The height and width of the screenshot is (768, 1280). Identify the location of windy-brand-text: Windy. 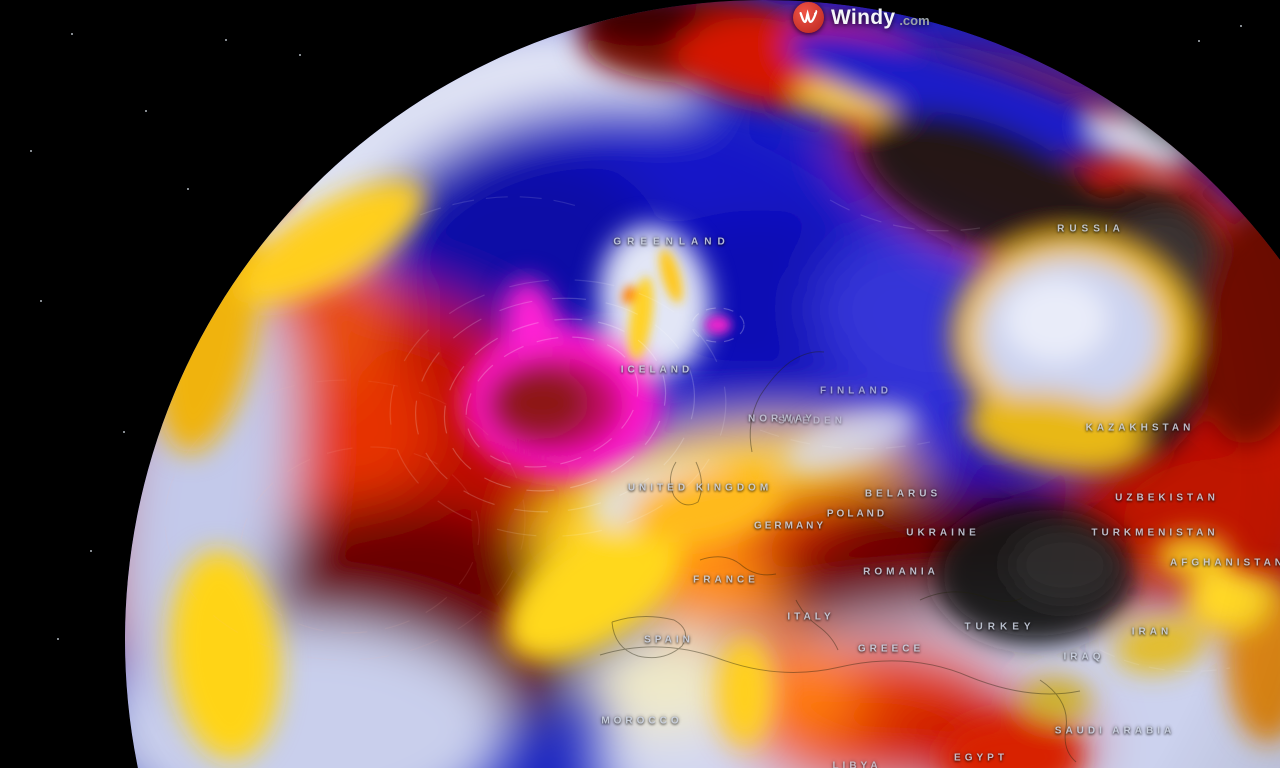
(863, 17).